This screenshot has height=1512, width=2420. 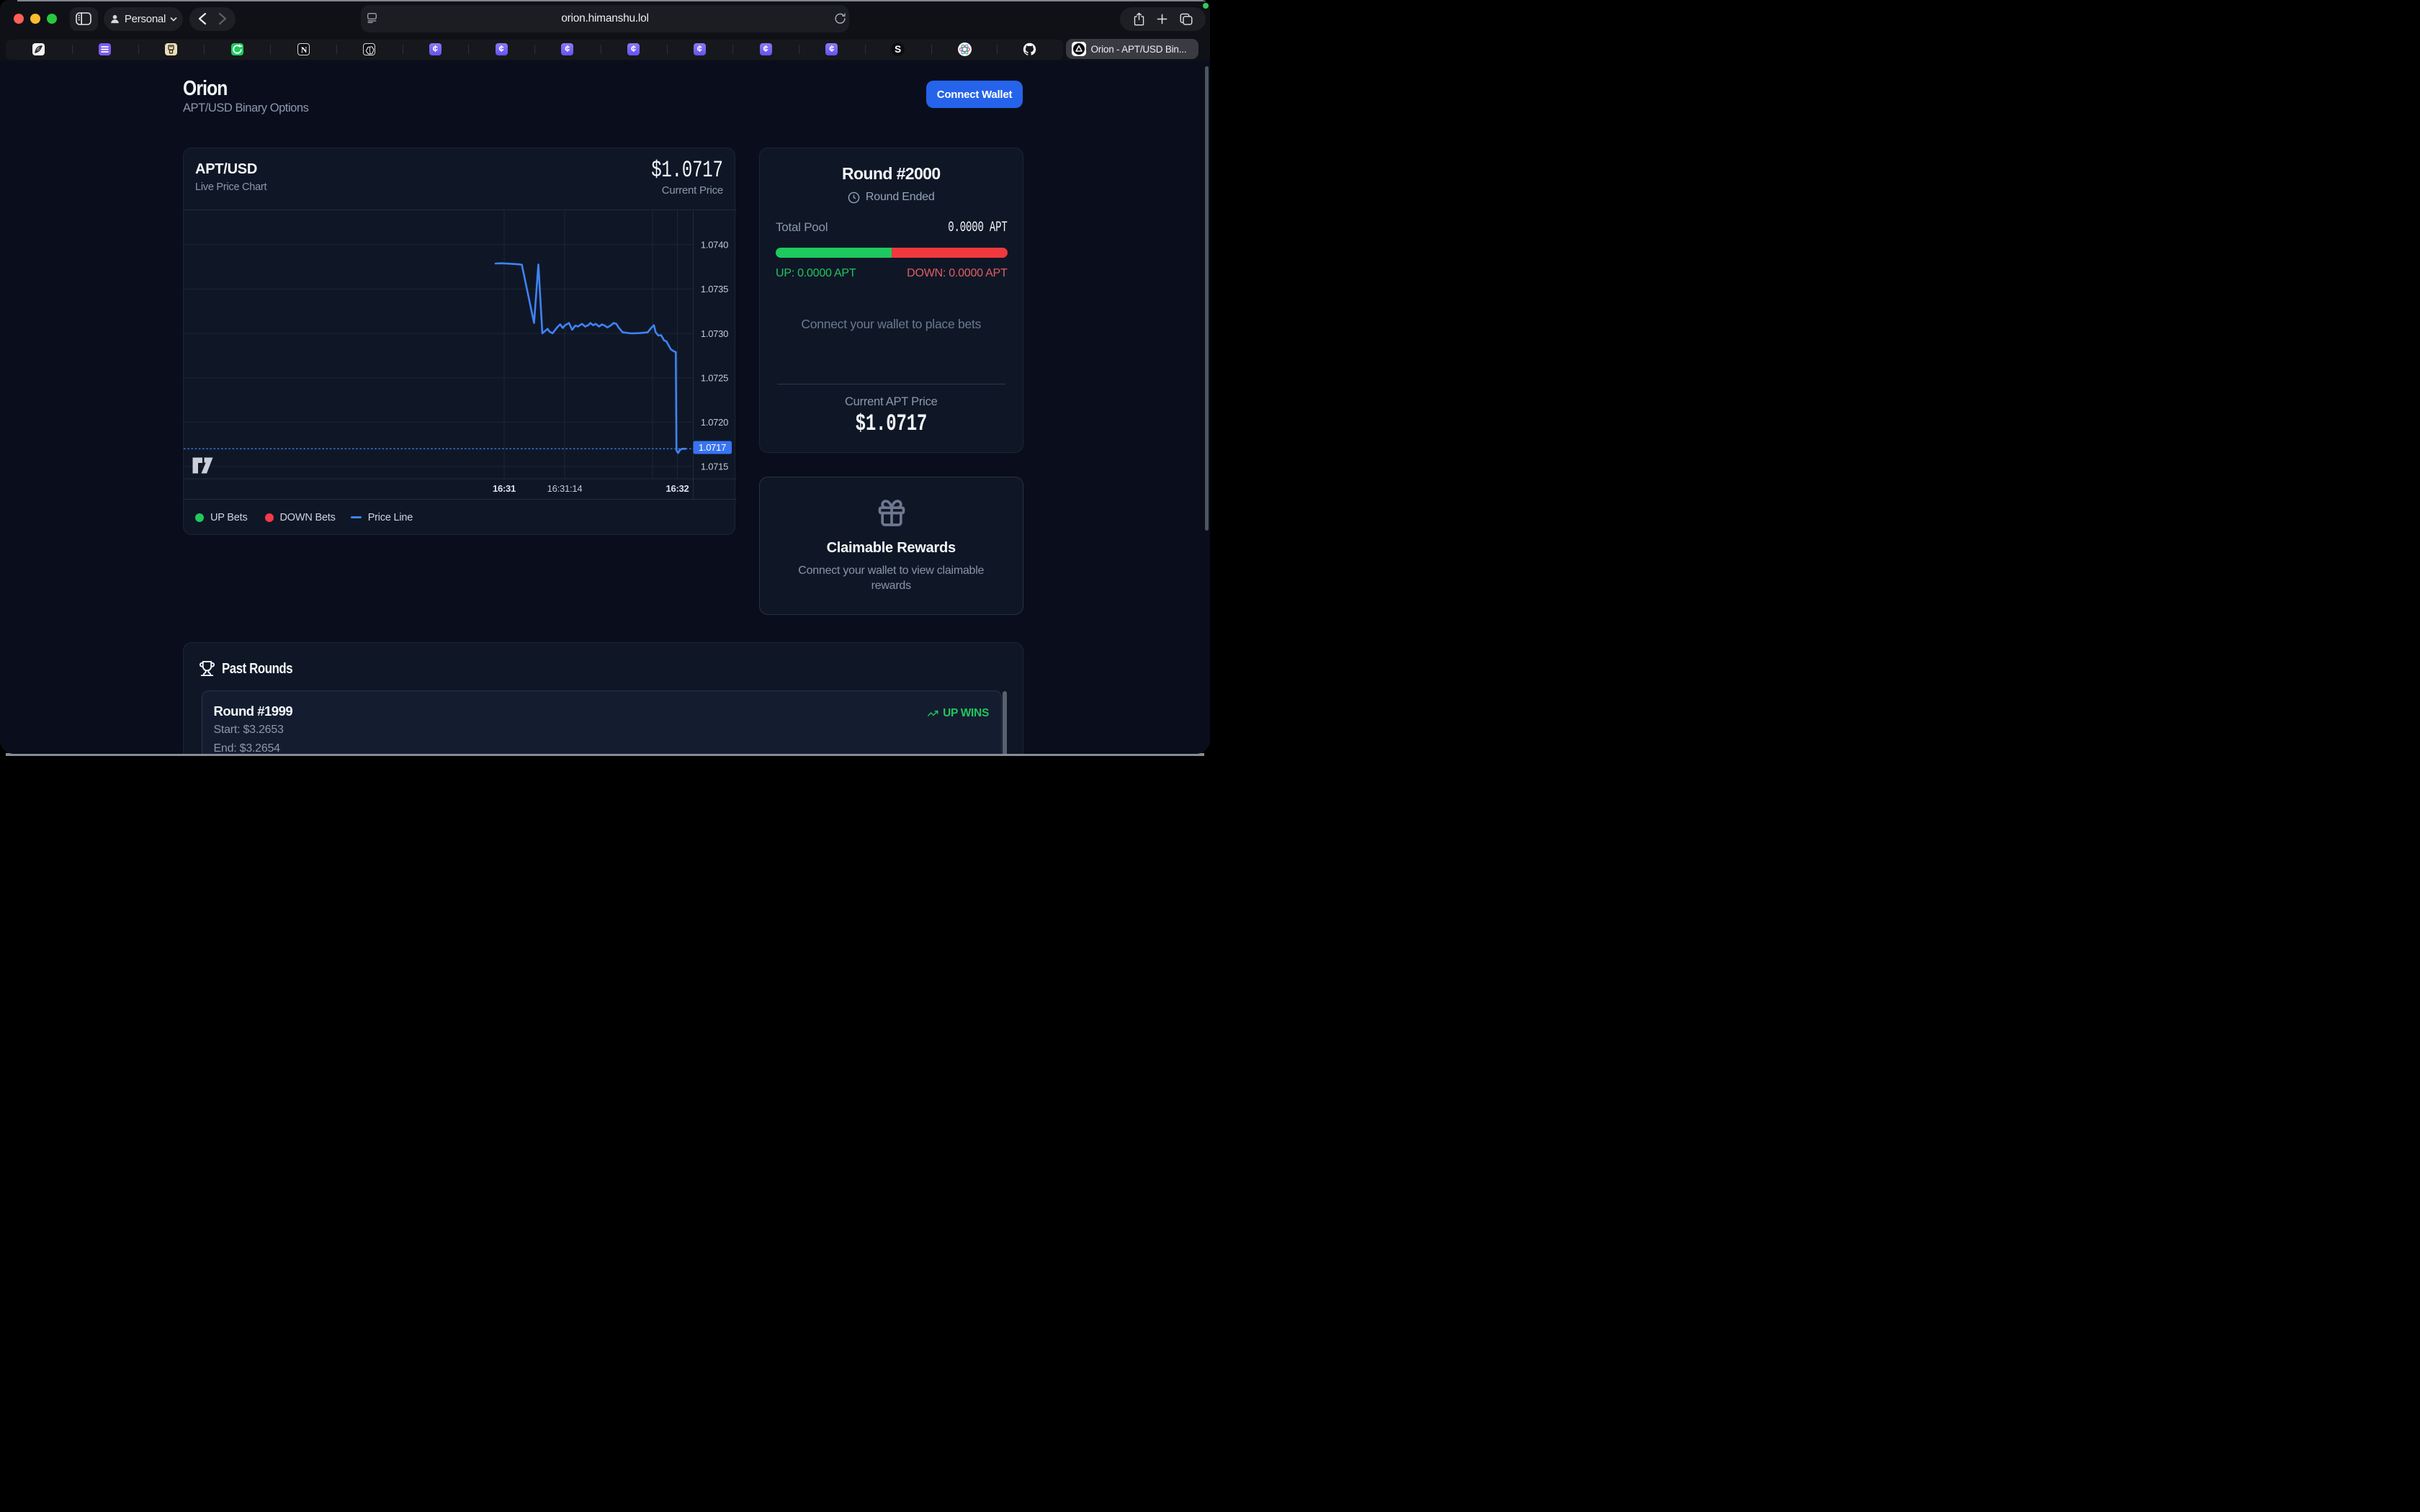 What do you see at coordinates (677, 488) in the screenshot?
I see `svg-text: 16:32` at bounding box center [677, 488].